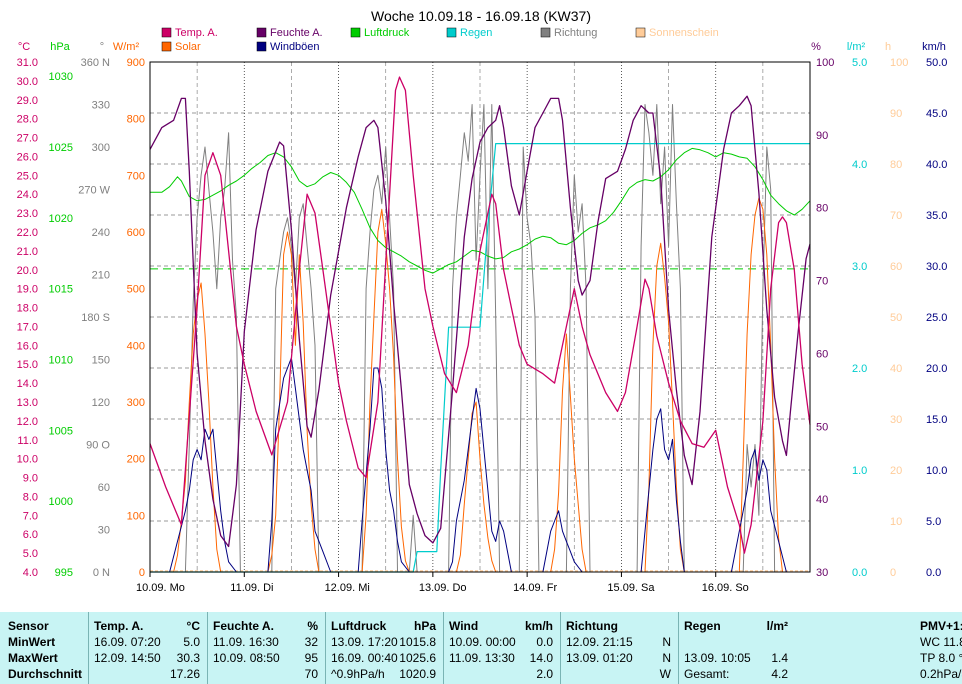 This screenshot has width=962, height=684. I want to click on chart-title: Woche 10.09.18 - 16.09.18 (KW37), so click(481, 16).